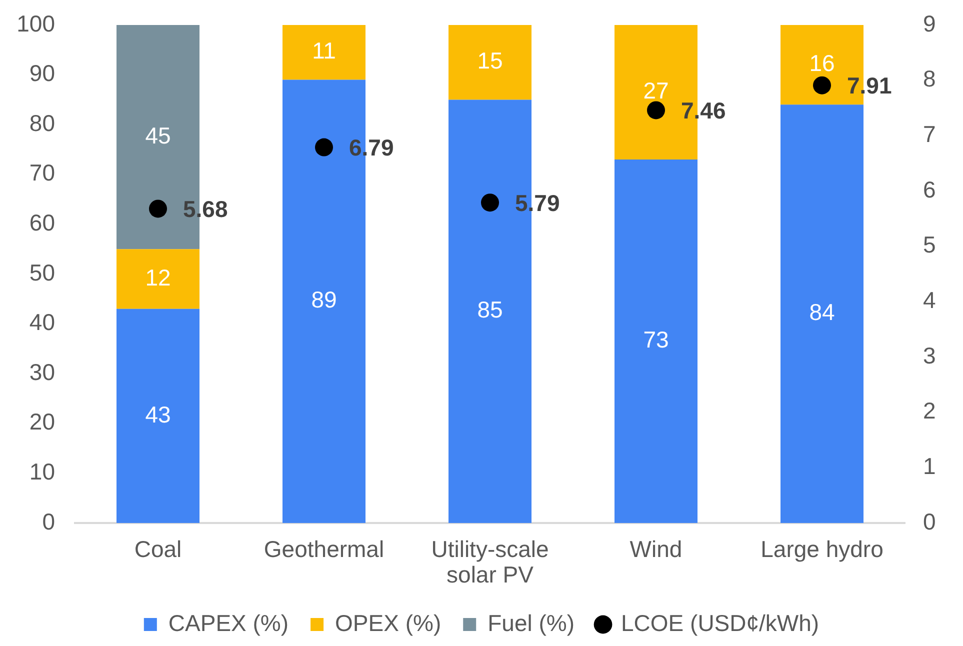 The width and height of the screenshot is (963, 646). What do you see at coordinates (42, 322) in the screenshot?
I see `y-tick-label: 40` at bounding box center [42, 322].